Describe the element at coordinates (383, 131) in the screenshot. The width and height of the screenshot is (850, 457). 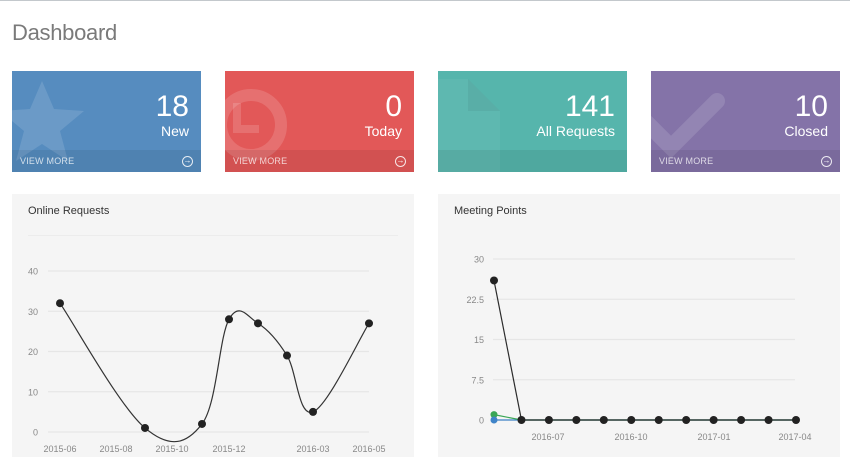
I see `stat-label: Today` at that location.